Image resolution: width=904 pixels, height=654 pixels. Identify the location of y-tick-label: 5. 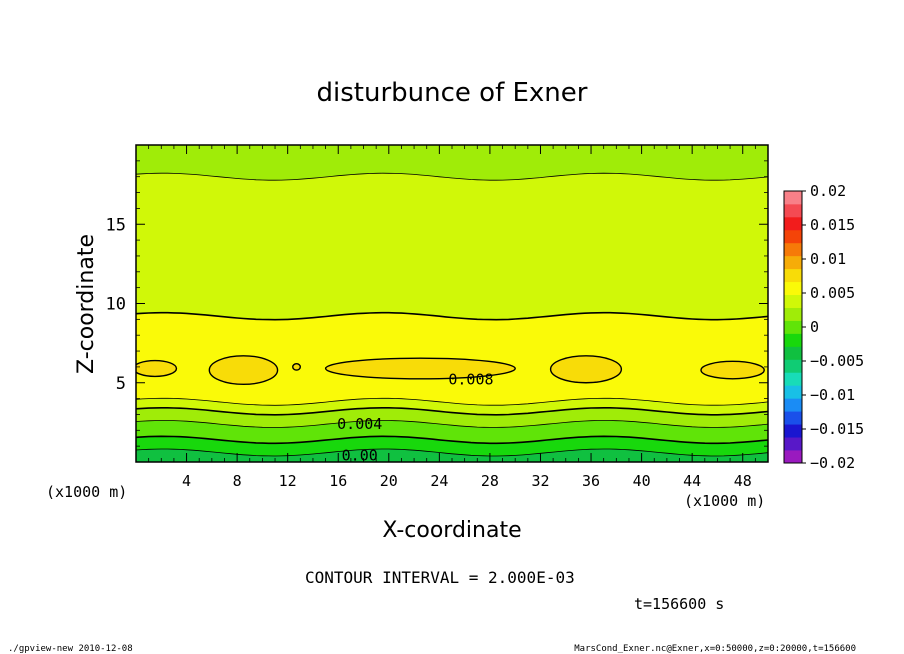
(121, 384).